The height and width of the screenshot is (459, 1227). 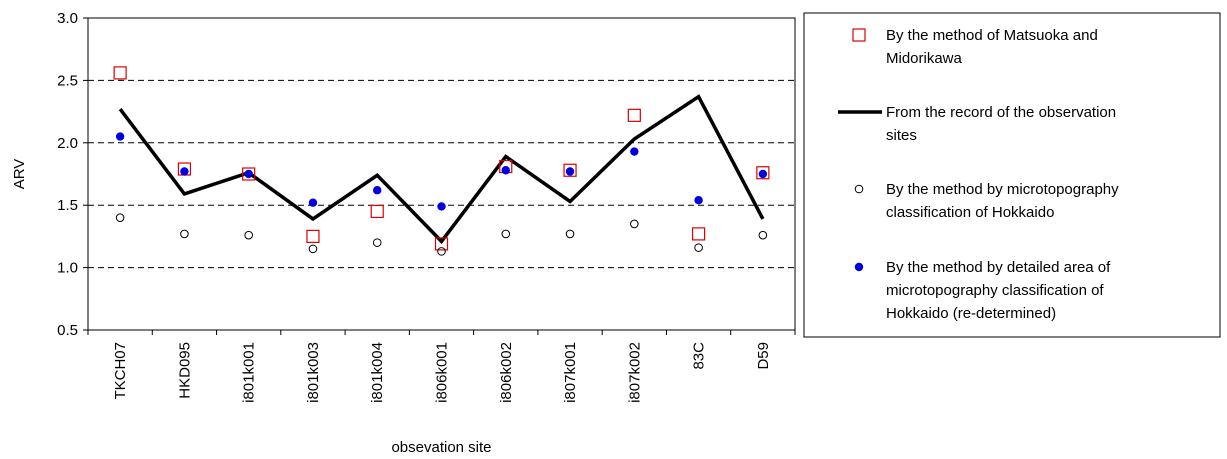 What do you see at coordinates (72, 174) in the screenshot?
I see `y-axis-ticks: 0.5 1.0 1.5 2.0 2.5 3.0` at bounding box center [72, 174].